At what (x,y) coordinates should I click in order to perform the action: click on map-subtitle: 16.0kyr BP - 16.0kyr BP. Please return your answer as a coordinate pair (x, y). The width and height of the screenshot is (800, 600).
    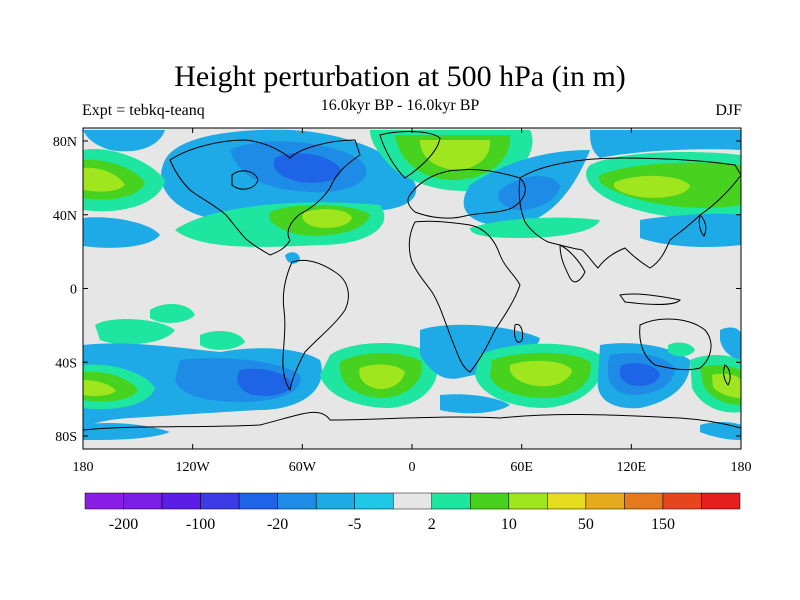
    Looking at the image, I should click on (400, 105).